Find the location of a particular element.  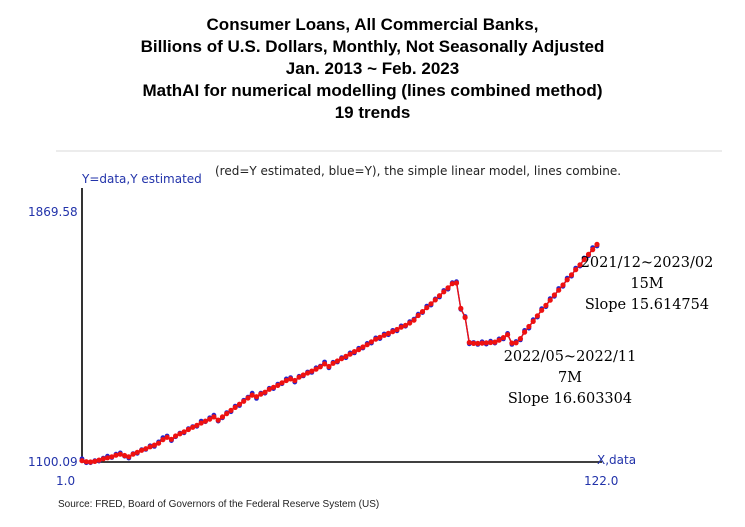

annotation-2-line-2: 7M is located at coordinates (570, 378).